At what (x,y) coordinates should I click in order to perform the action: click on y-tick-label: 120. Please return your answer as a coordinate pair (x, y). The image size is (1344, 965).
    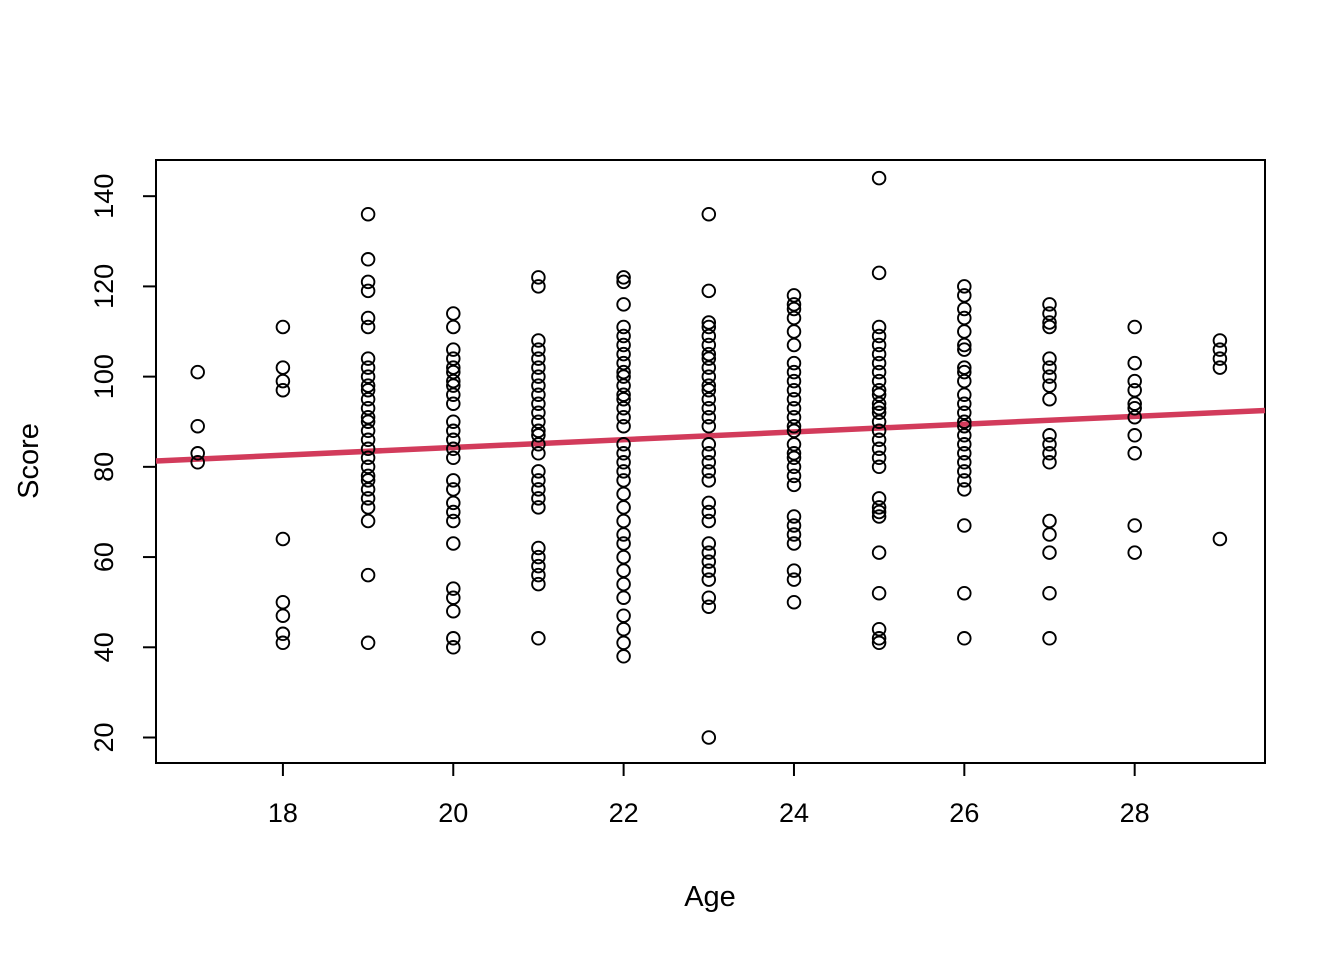
    Looking at the image, I should click on (104, 286).